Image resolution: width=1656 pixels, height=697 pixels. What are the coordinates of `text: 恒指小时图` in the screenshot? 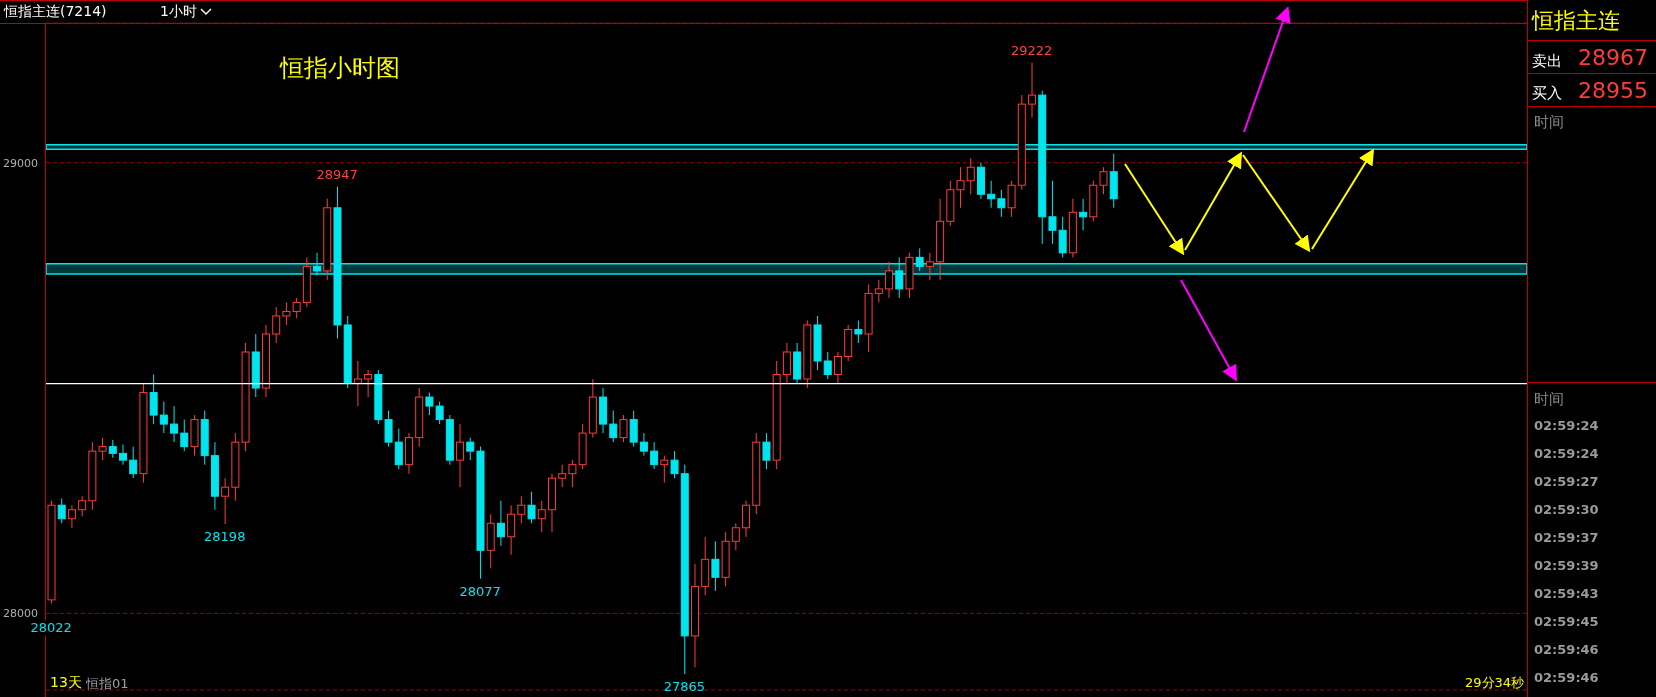 It's located at (340, 68).